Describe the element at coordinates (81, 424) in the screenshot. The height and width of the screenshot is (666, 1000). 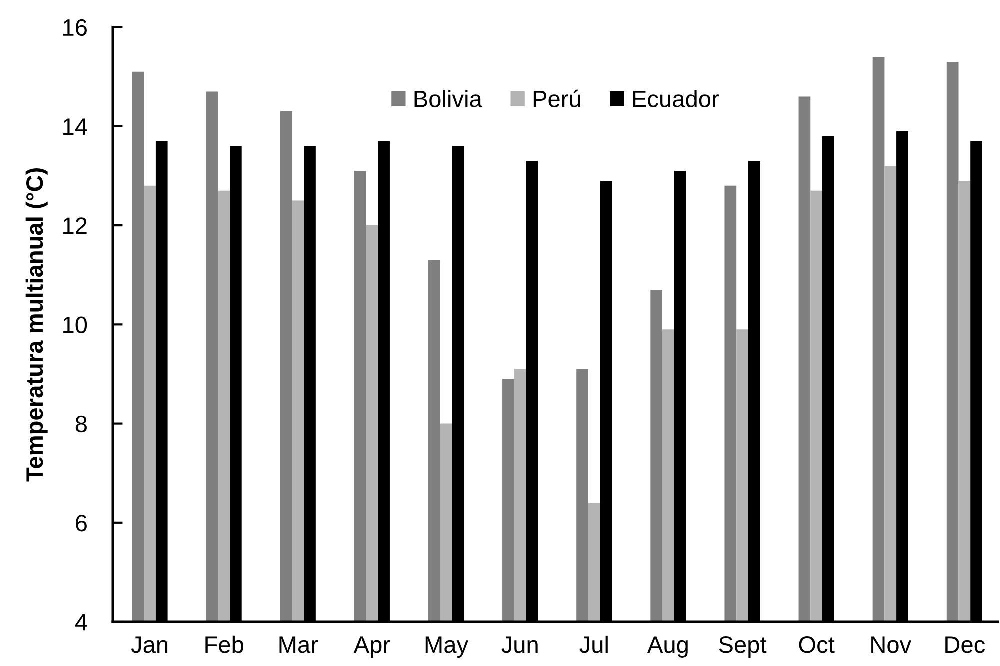
I see `y-tick-label: 8` at that location.